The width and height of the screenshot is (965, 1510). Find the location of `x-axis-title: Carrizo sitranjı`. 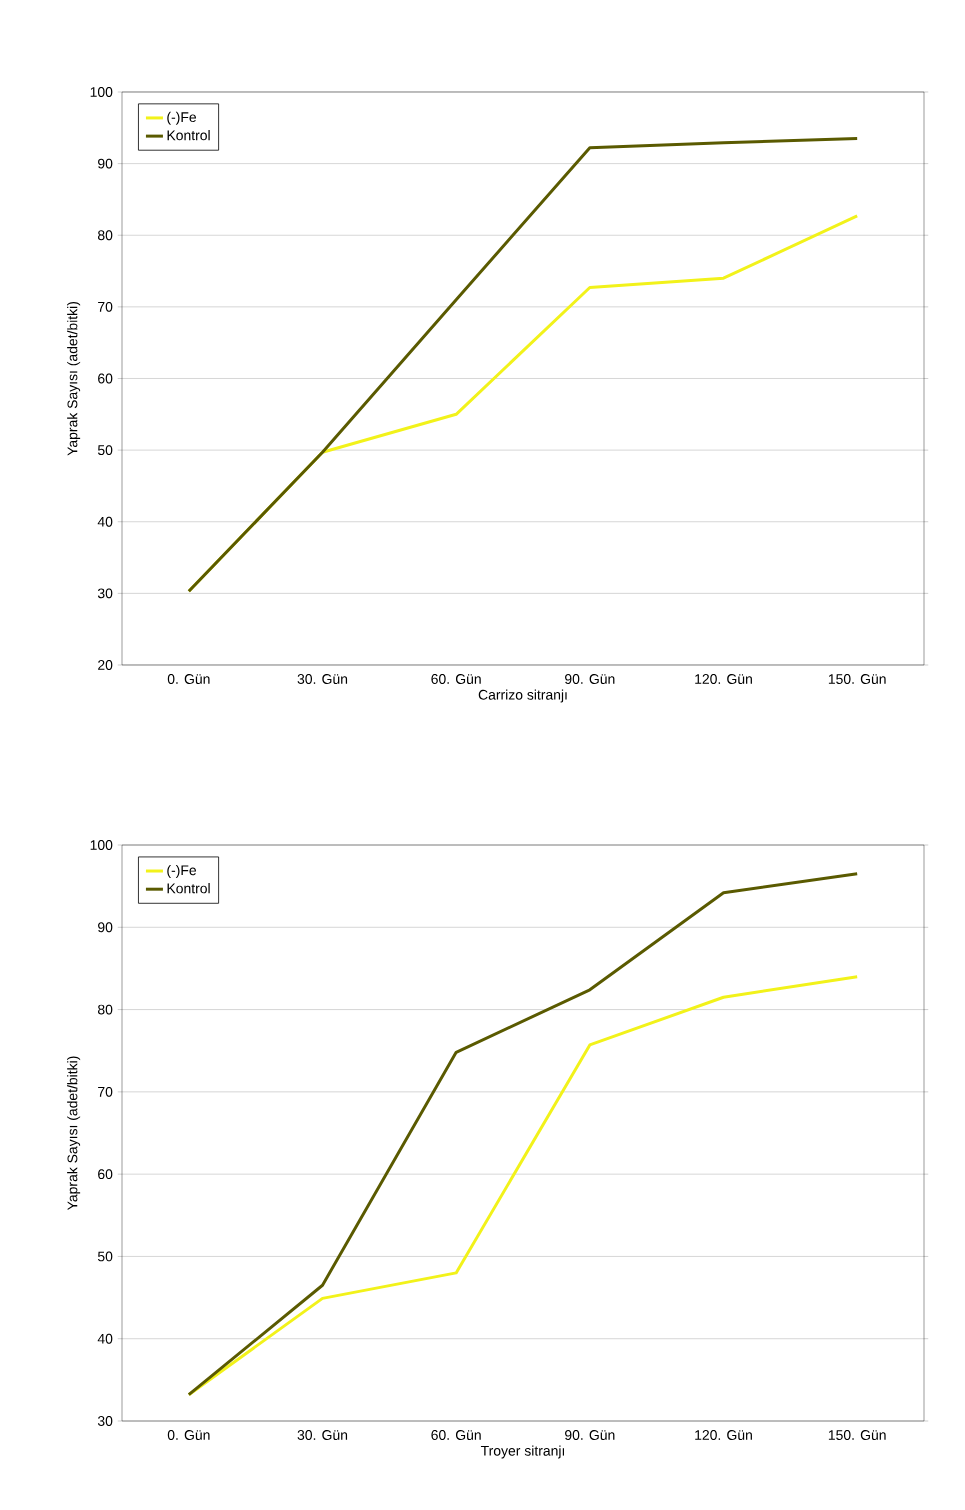

x-axis-title: Carrizo sitranjı is located at coordinates (522, 696).